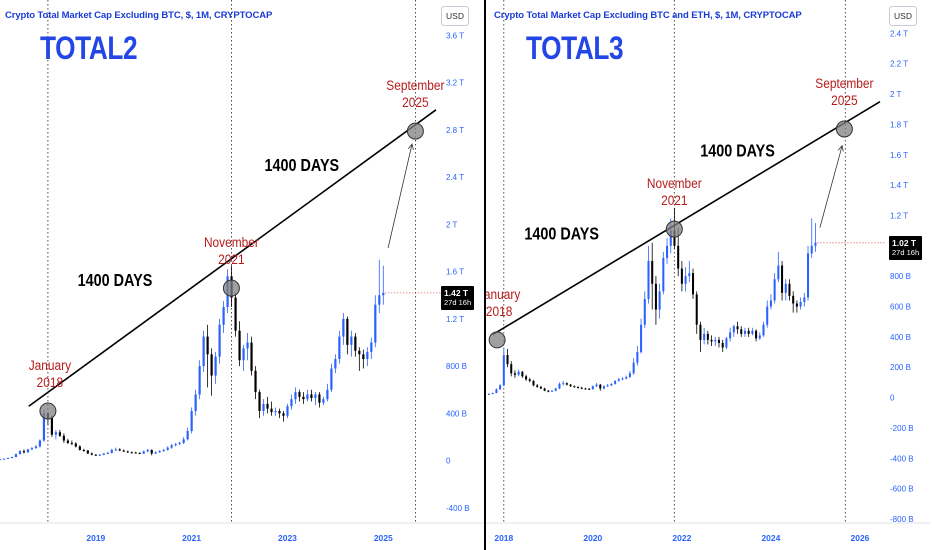 This screenshot has height=550, width=932. What do you see at coordinates (503, 538) in the screenshot?
I see `x-tick-label: 2018` at bounding box center [503, 538].